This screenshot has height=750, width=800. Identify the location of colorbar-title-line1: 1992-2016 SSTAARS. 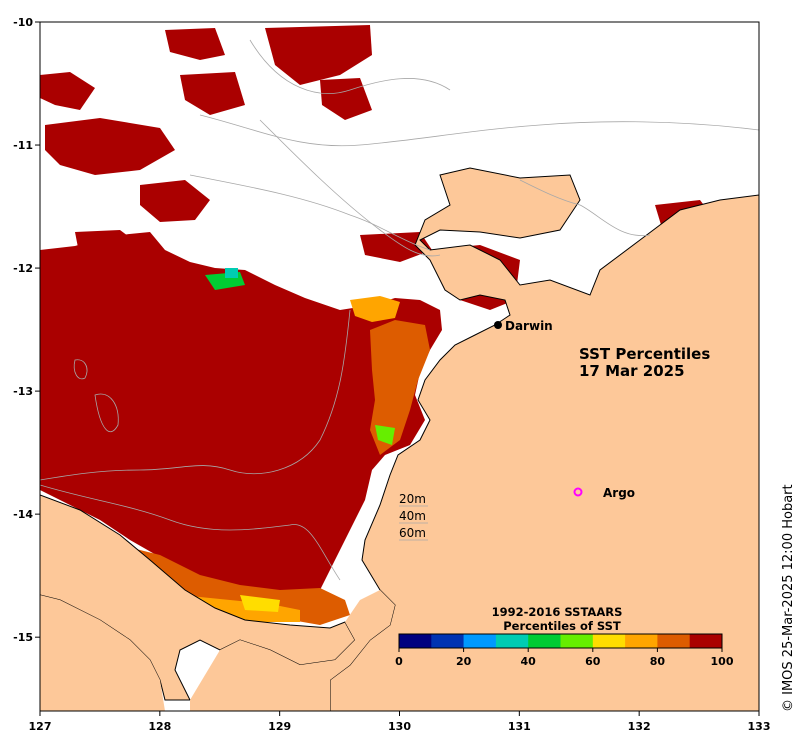
(557, 612).